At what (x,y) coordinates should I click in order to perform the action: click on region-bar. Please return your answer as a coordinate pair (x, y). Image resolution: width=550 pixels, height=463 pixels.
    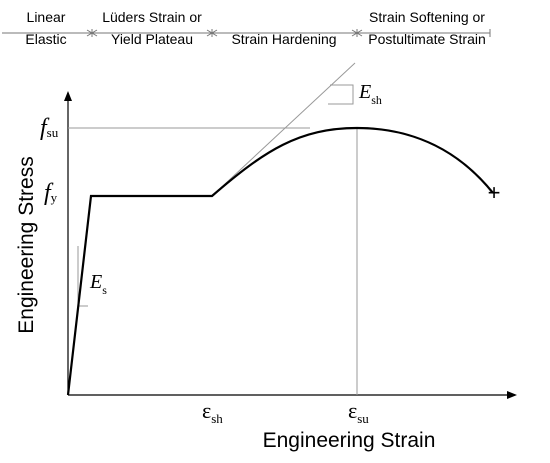
    Looking at the image, I should click on (246, 33).